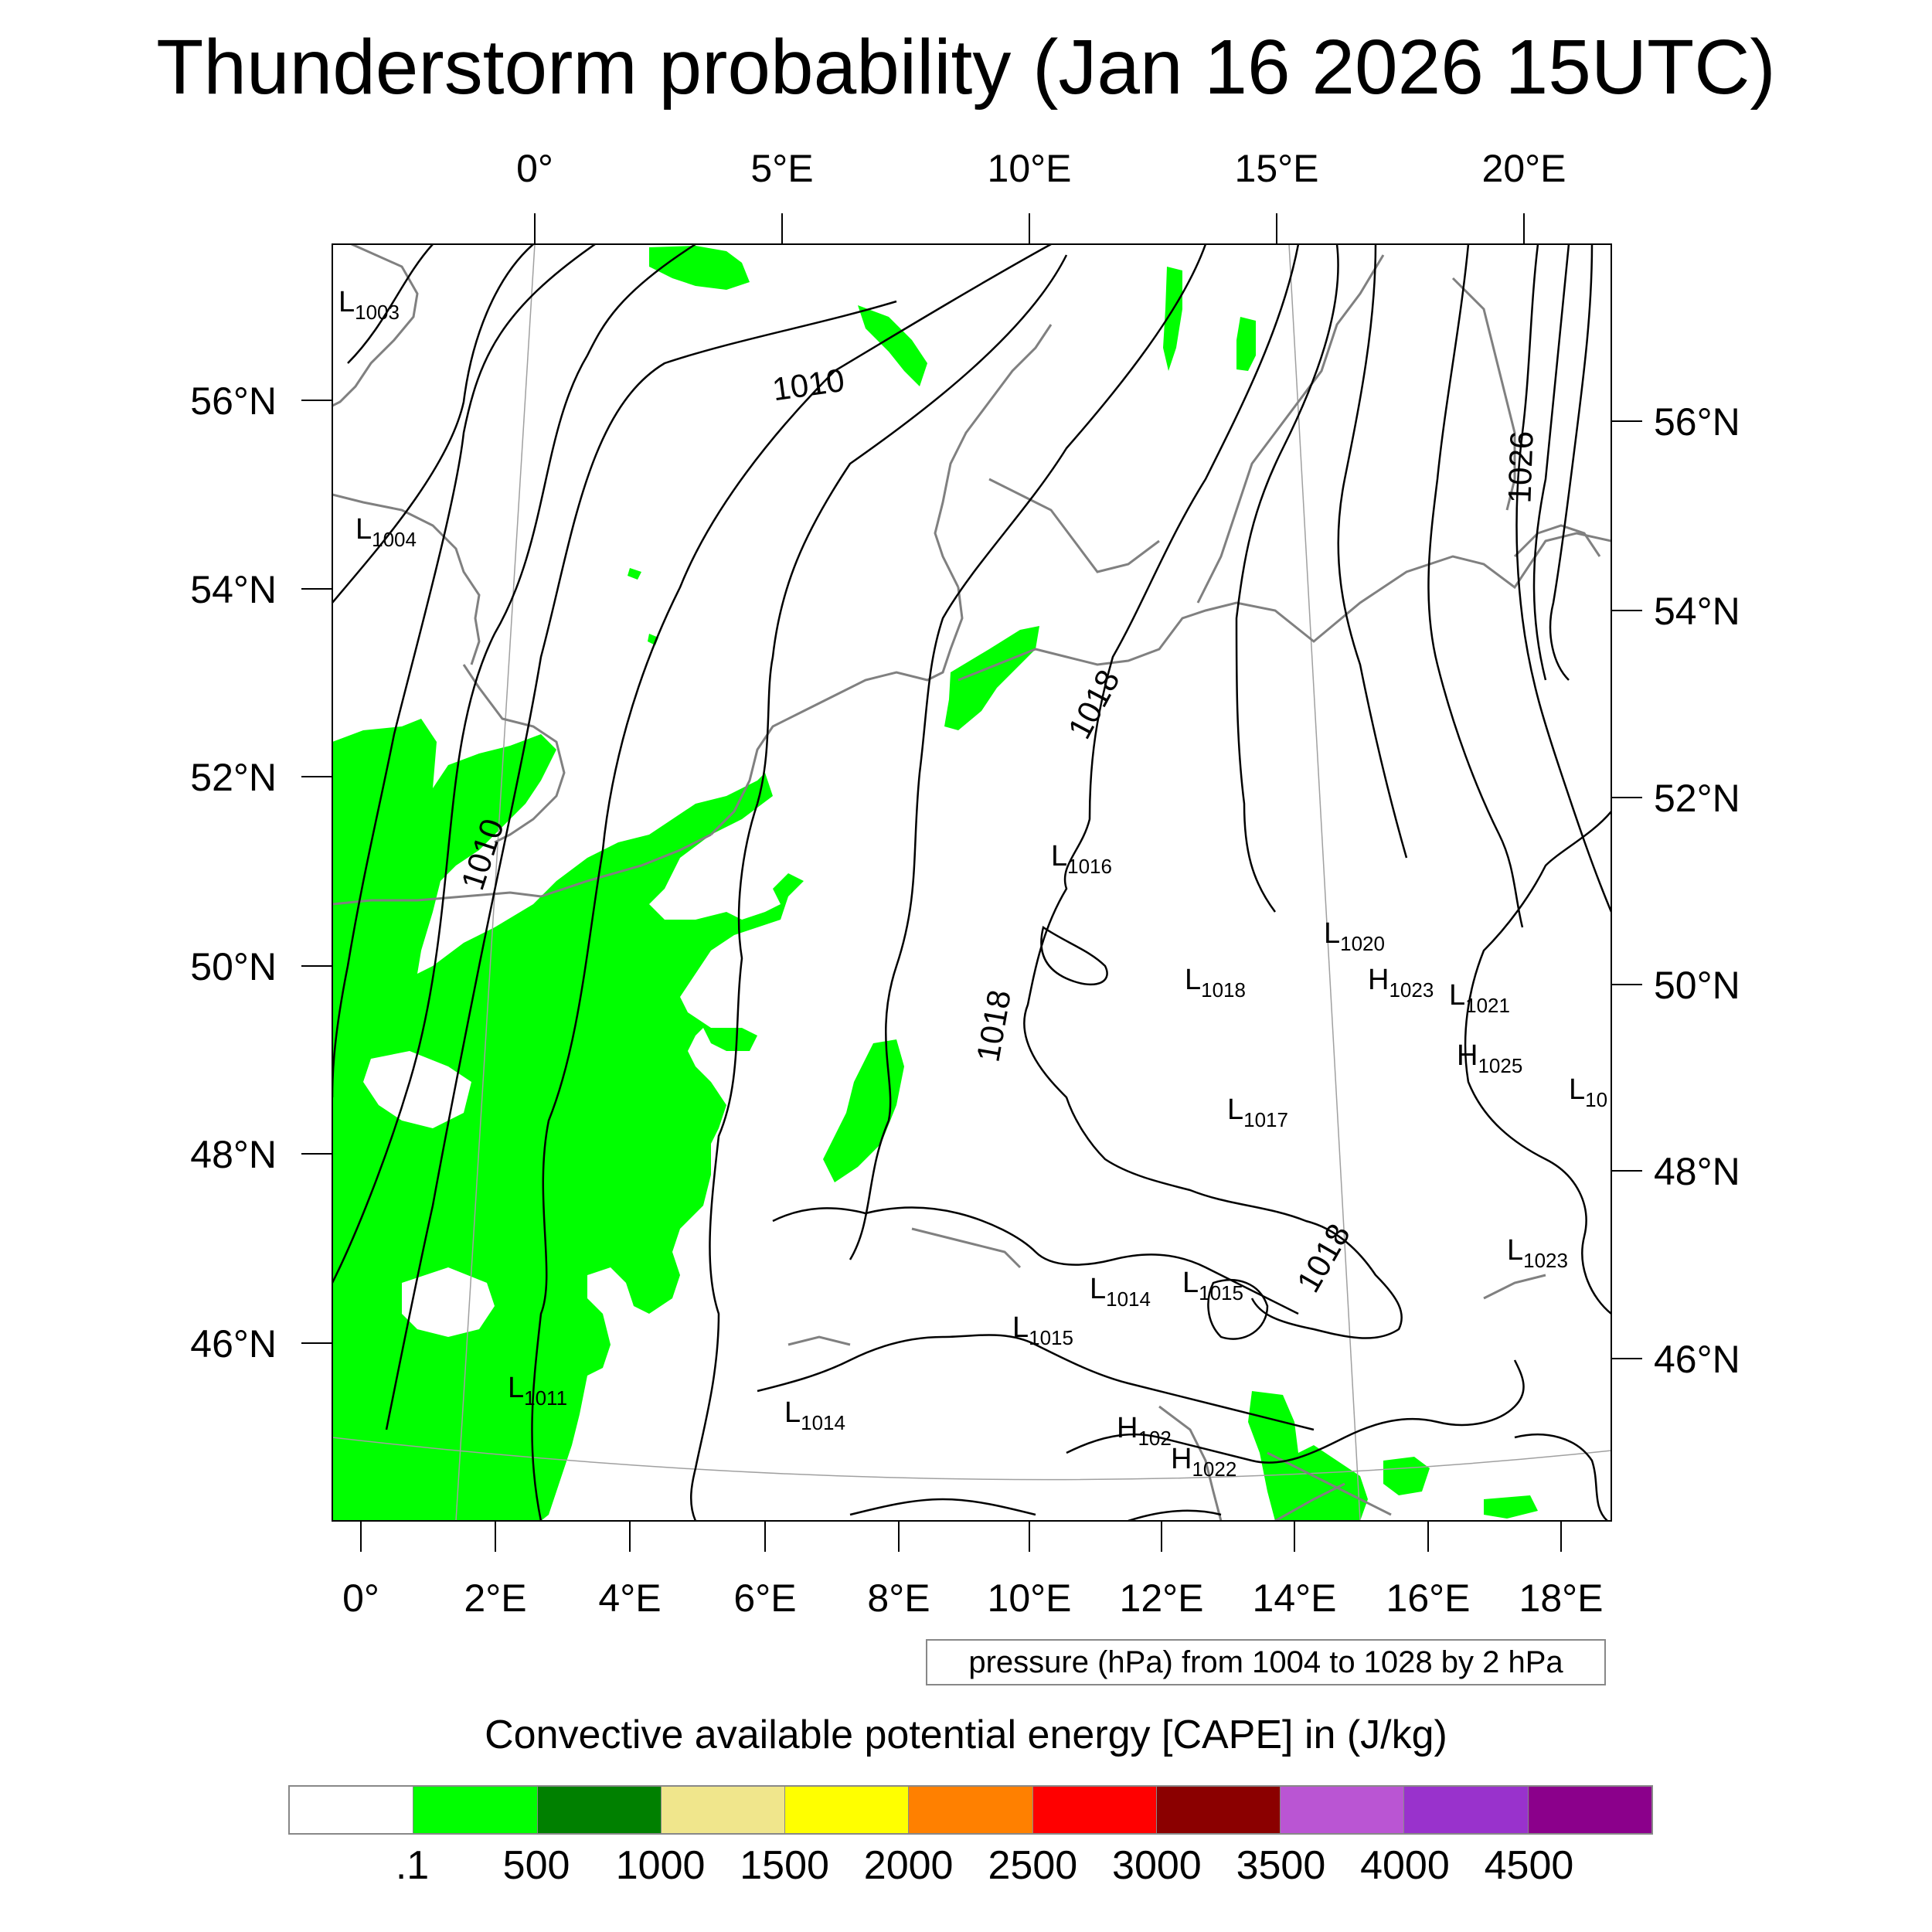 This screenshot has height=1932, width=1932. What do you see at coordinates (1081, 859) in the screenshot?
I see `low-pressure-center: L1016` at bounding box center [1081, 859].